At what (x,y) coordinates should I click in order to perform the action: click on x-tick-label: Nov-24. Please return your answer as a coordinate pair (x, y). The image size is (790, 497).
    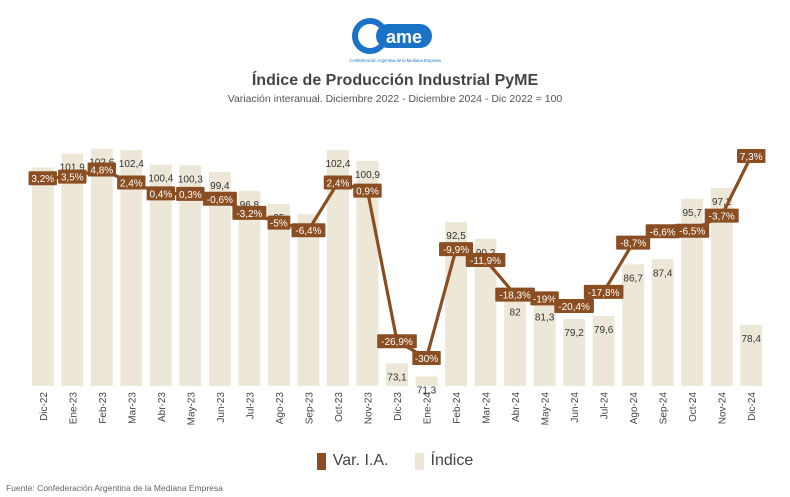
    Looking at the image, I should click on (723, 408).